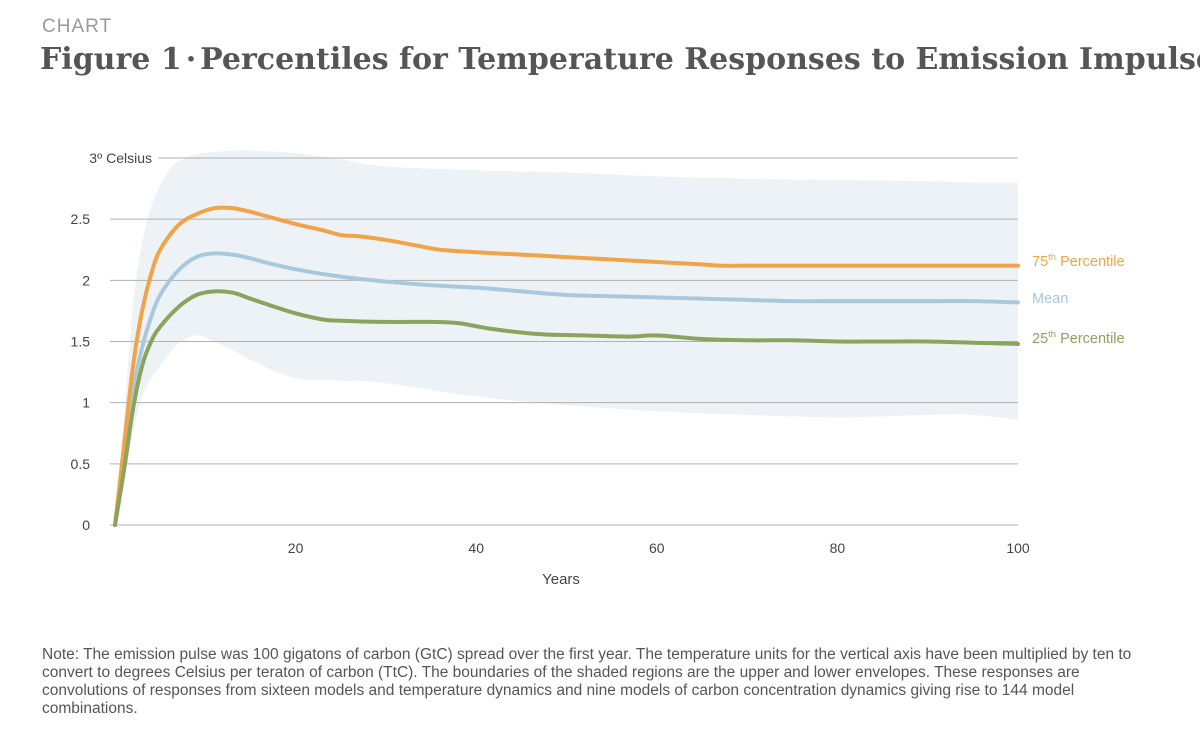 The image size is (1200, 733). What do you see at coordinates (838, 548) in the screenshot?
I see `x-tick-label: 80` at bounding box center [838, 548].